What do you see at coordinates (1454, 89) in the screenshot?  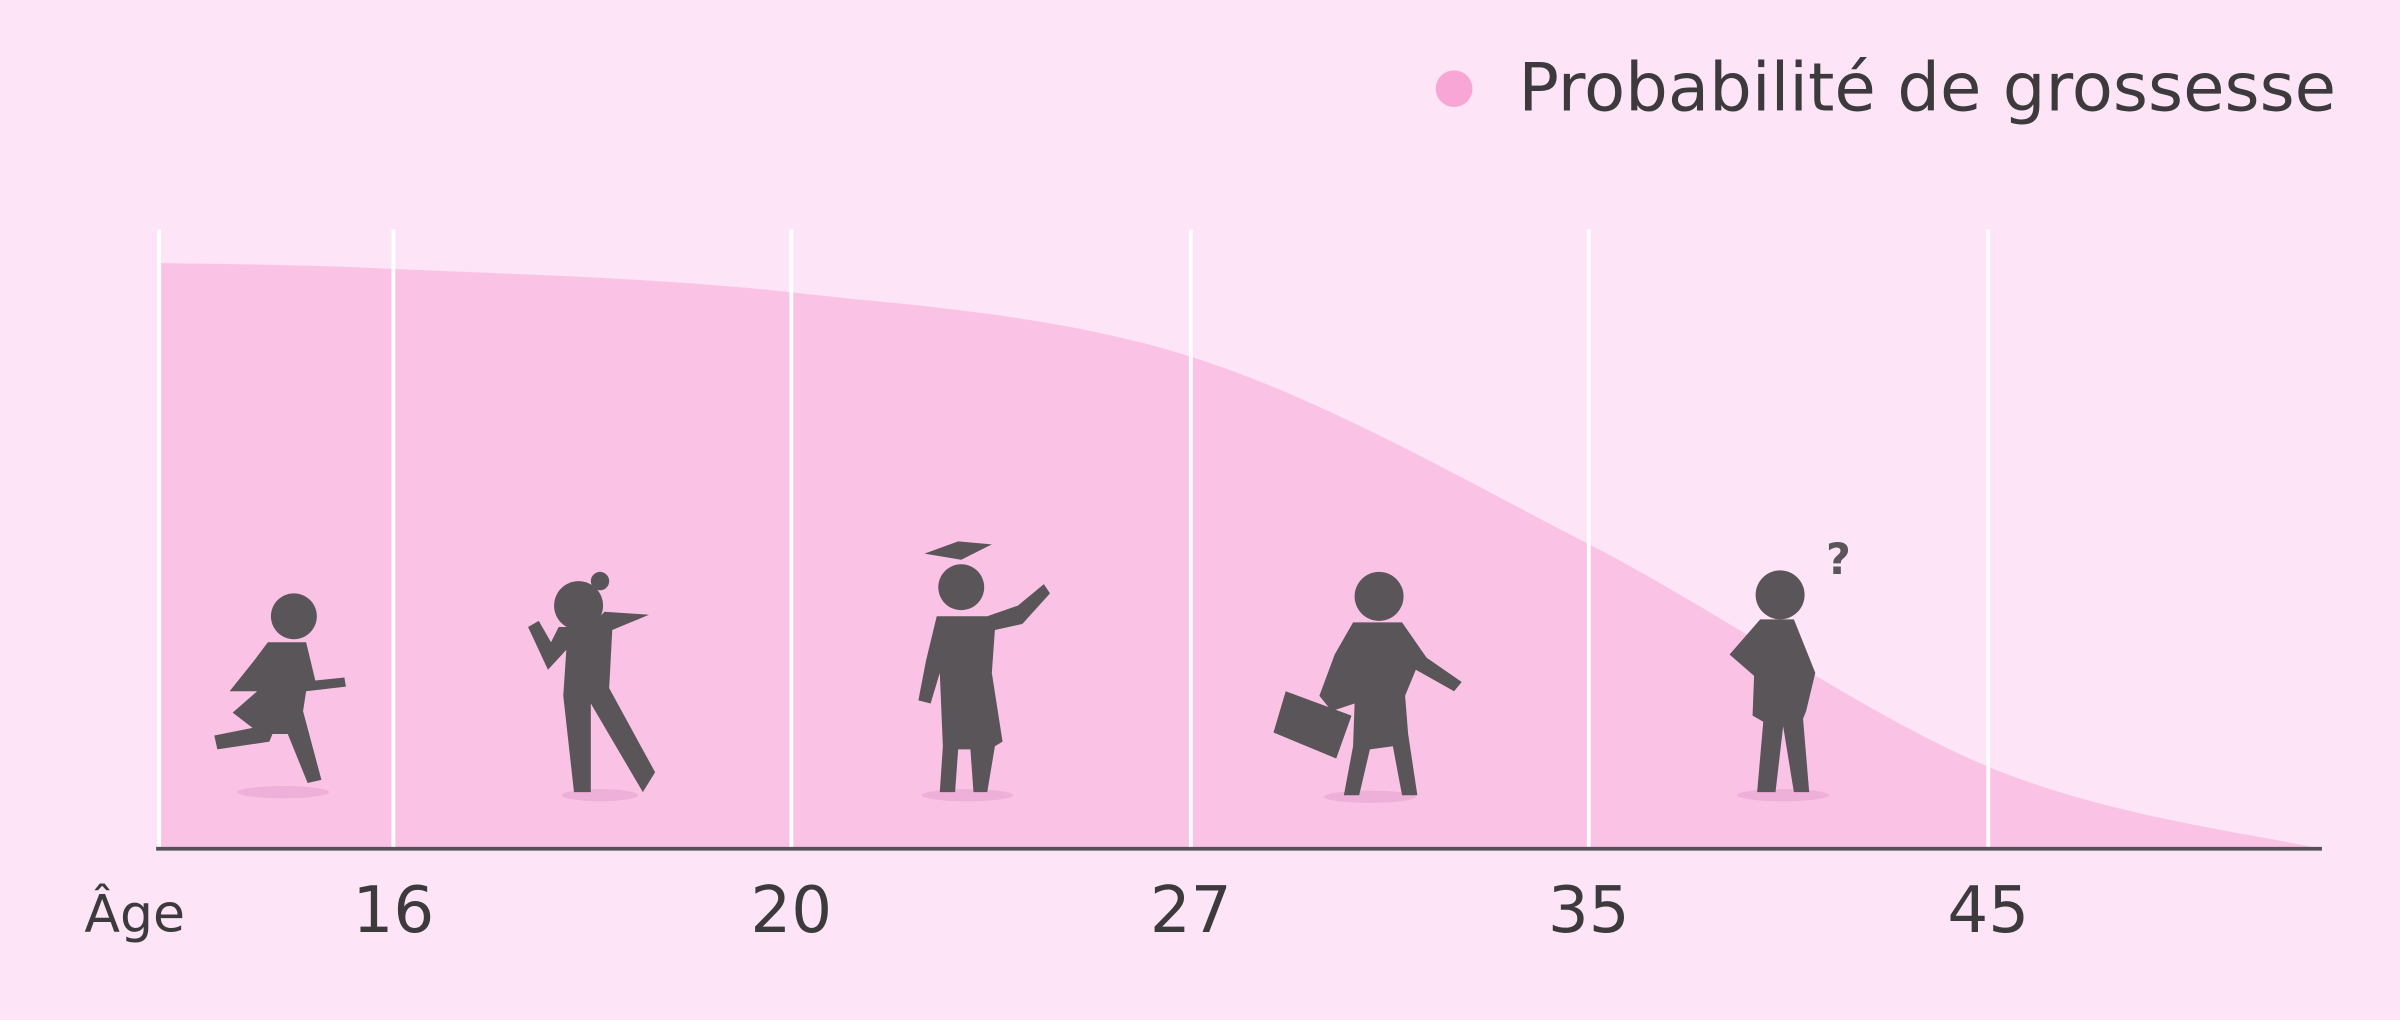 I see `legend-marker` at bounding box center [1454, 89].